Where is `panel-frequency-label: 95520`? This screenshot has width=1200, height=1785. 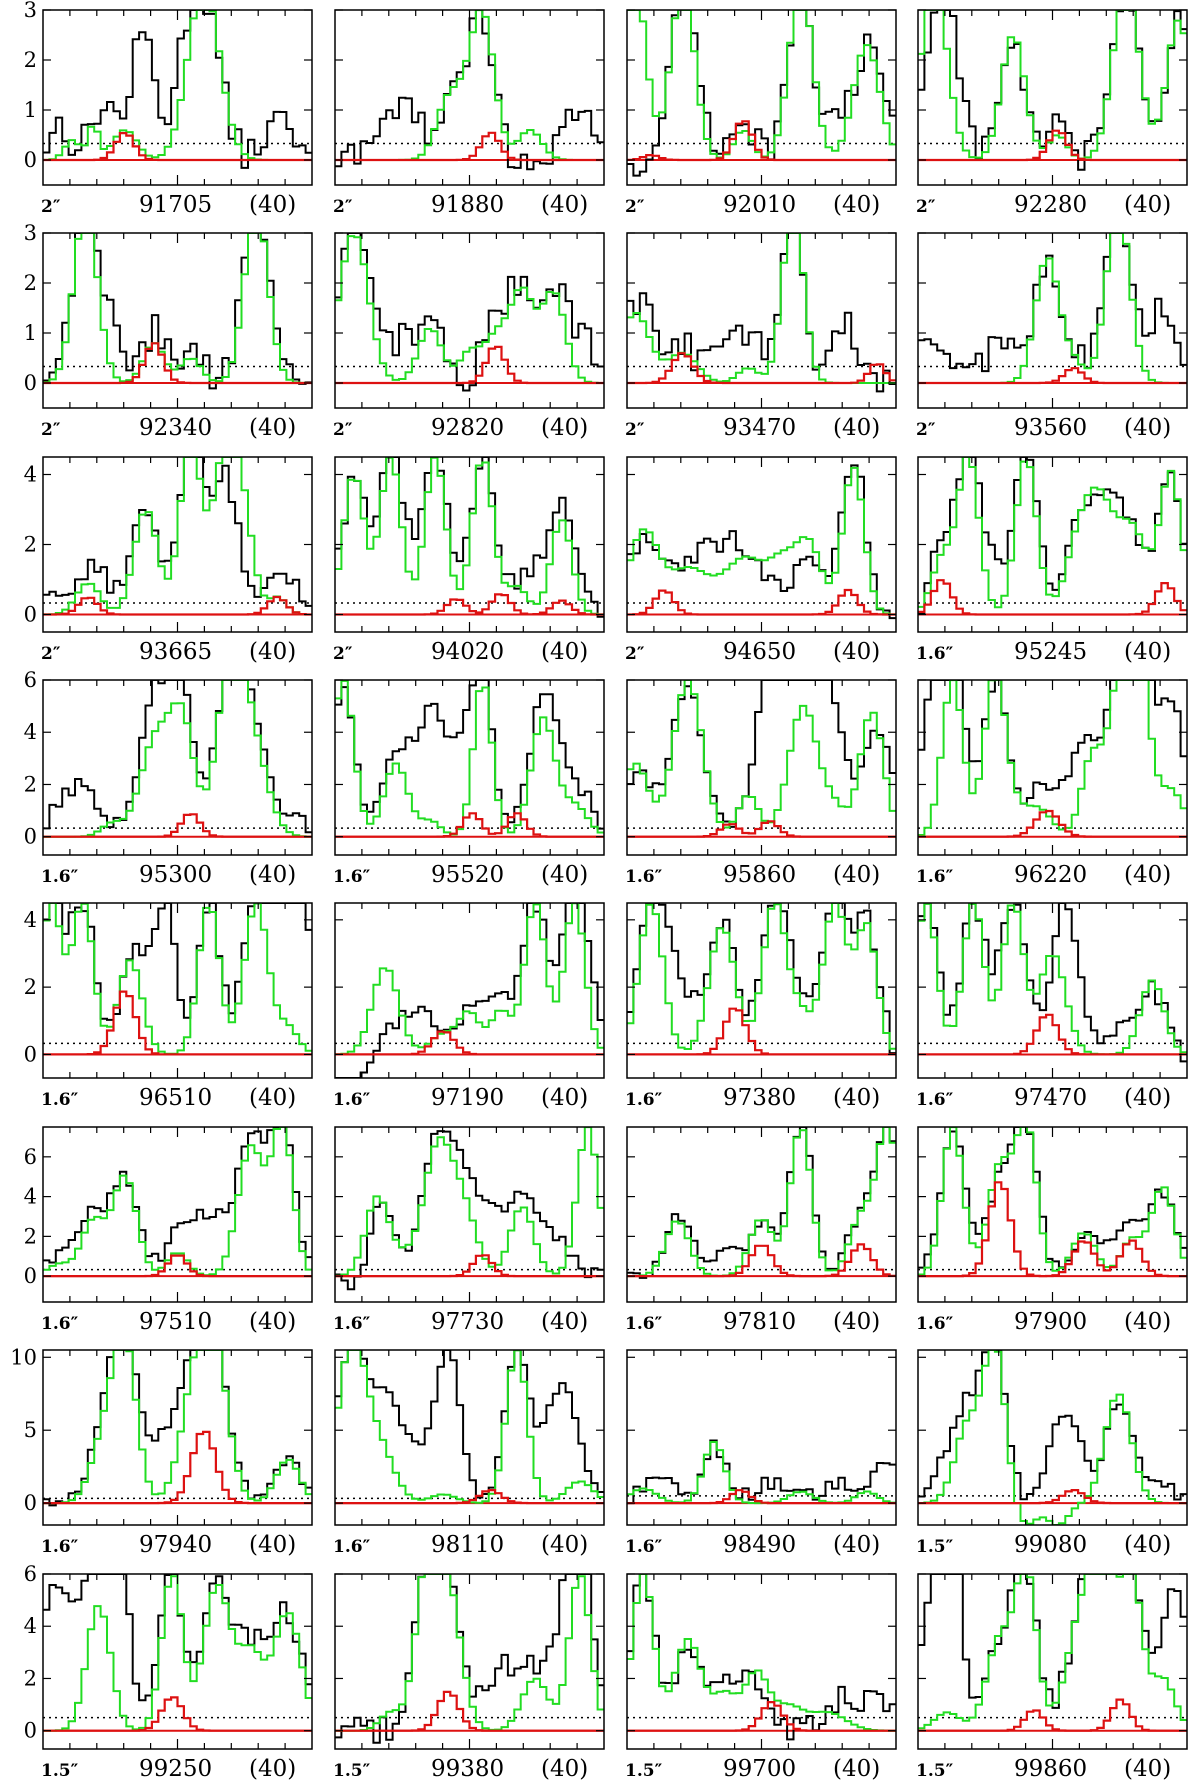
panel-frequency-label: 95520 is located at coordinates (467, 875).